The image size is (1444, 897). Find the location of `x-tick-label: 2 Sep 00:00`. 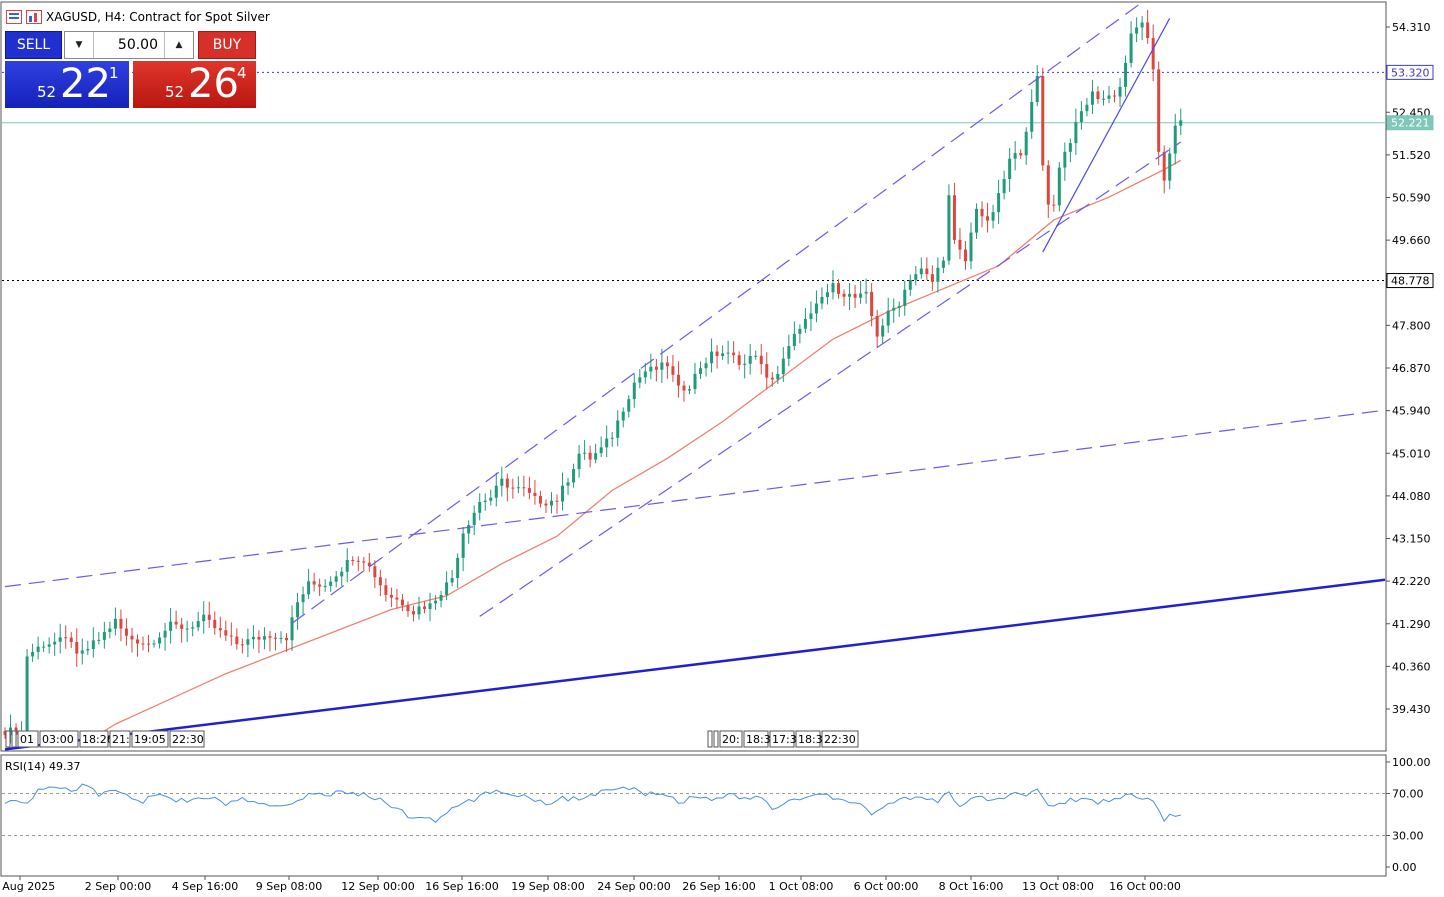

x-tick-label: 2 Sep 00:00 is located at coordinates (118, 886).